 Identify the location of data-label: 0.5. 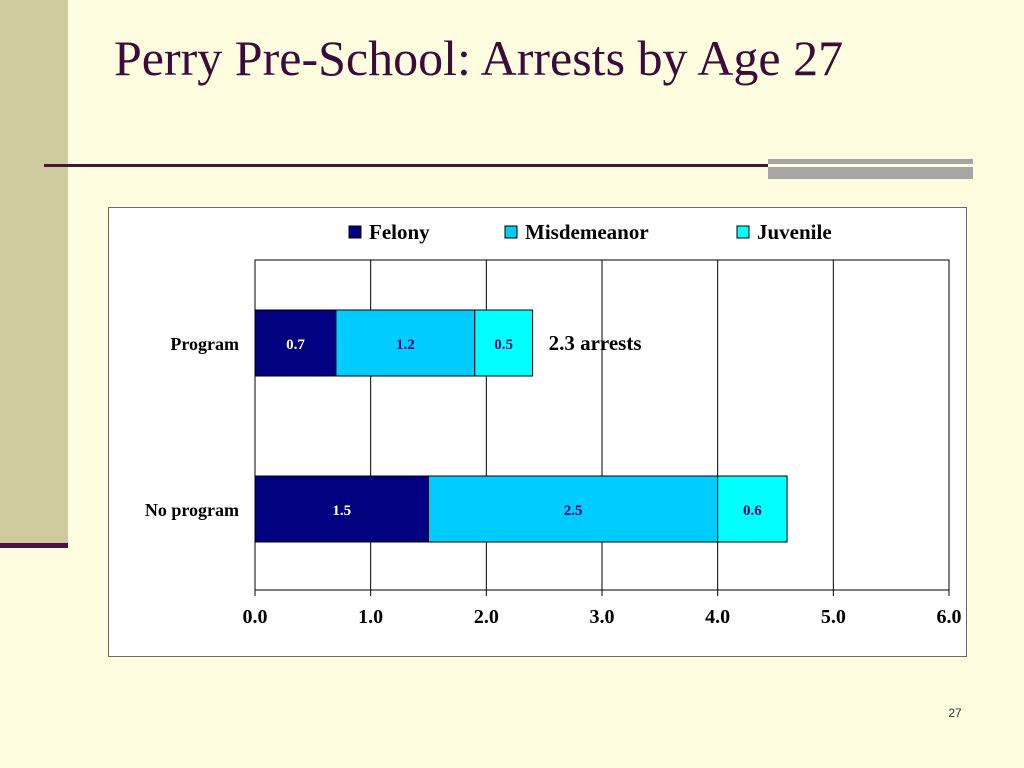
(503, 345).